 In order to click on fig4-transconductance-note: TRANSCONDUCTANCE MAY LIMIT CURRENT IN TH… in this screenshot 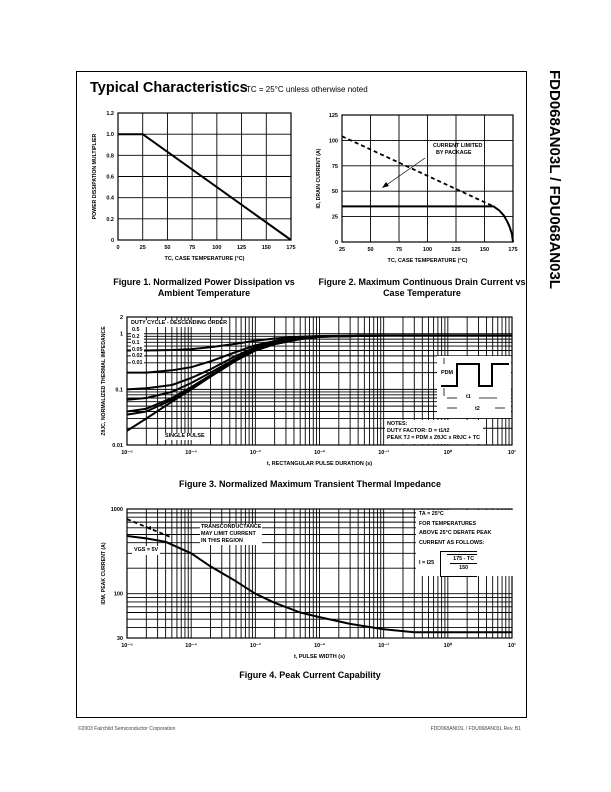, I will do `click(231, 534)`.